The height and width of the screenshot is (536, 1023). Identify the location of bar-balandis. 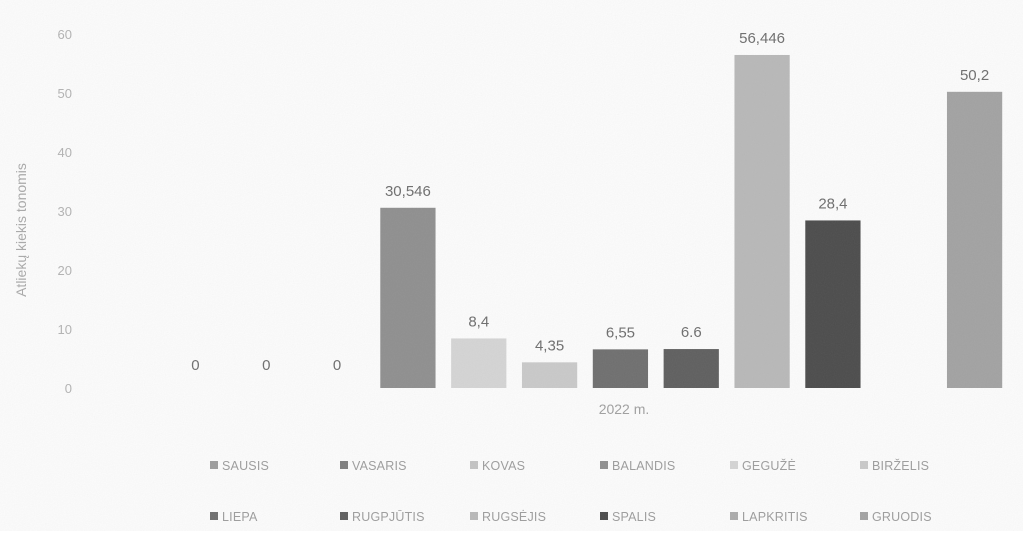
(408, 297).